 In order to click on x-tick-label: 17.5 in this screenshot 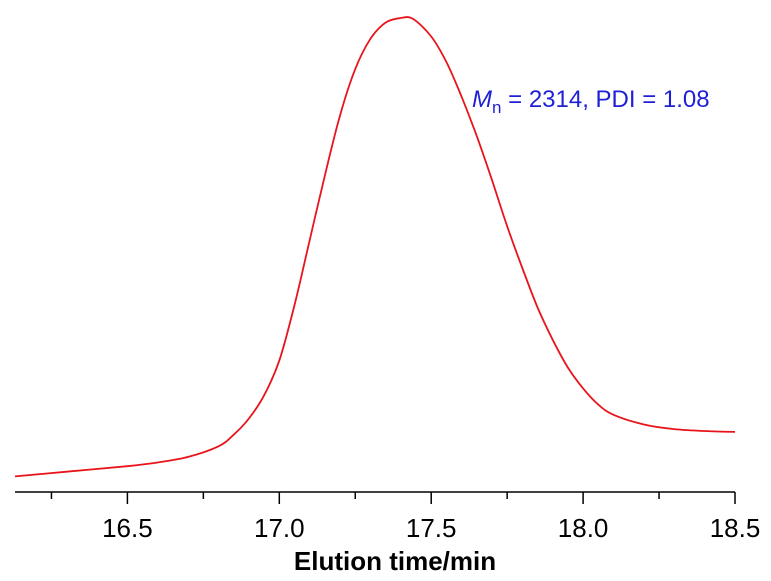, I will do `click(431, 528)`.